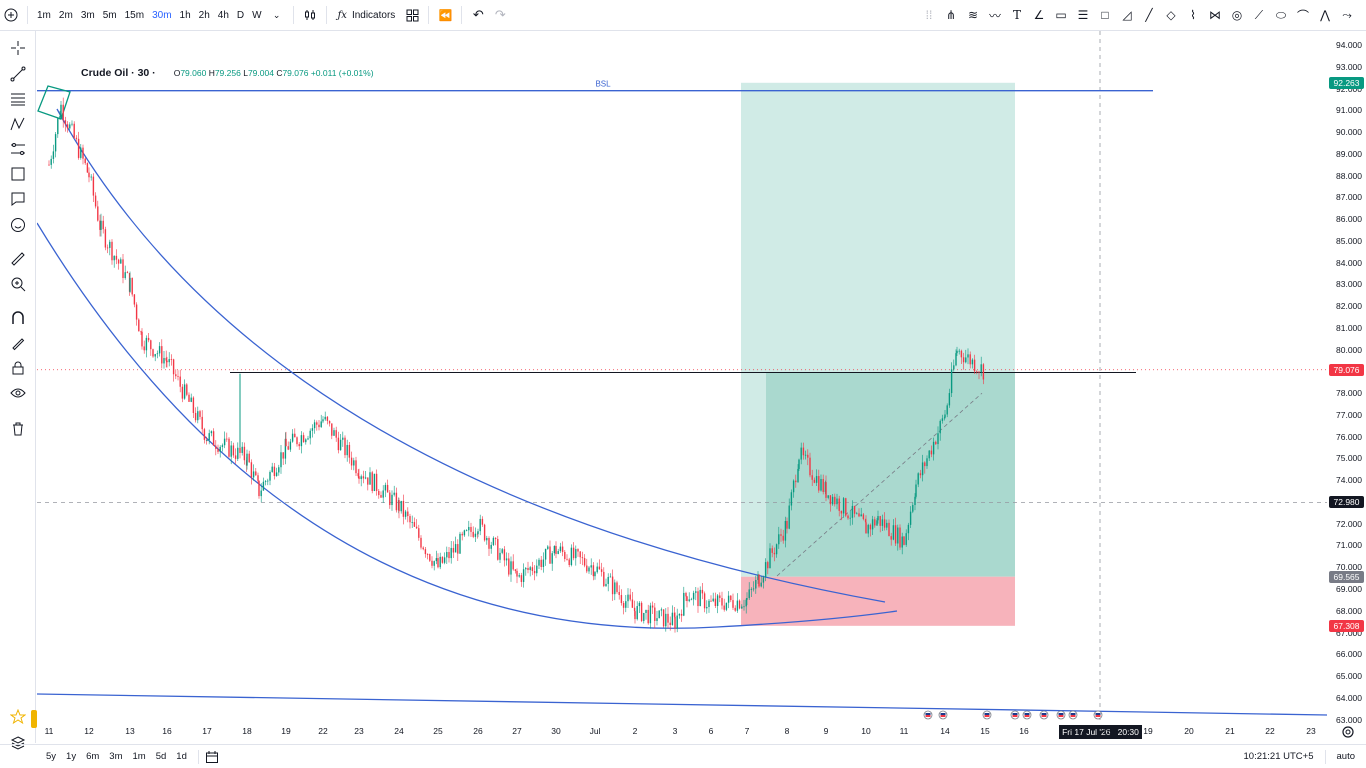 This screenshot has width=1366, height=768. What do you see at coordinates (18, 429) in the screenshot?
I see `trash-icon` at bounding box center [18, 429].